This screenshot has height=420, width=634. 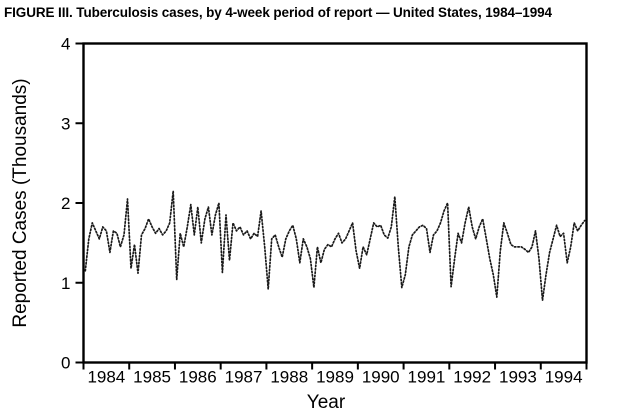 What do you see at coordinates (65, 123) in the screenshot?
I see `y-tick-label: 3` at bounding box center [65, 123].